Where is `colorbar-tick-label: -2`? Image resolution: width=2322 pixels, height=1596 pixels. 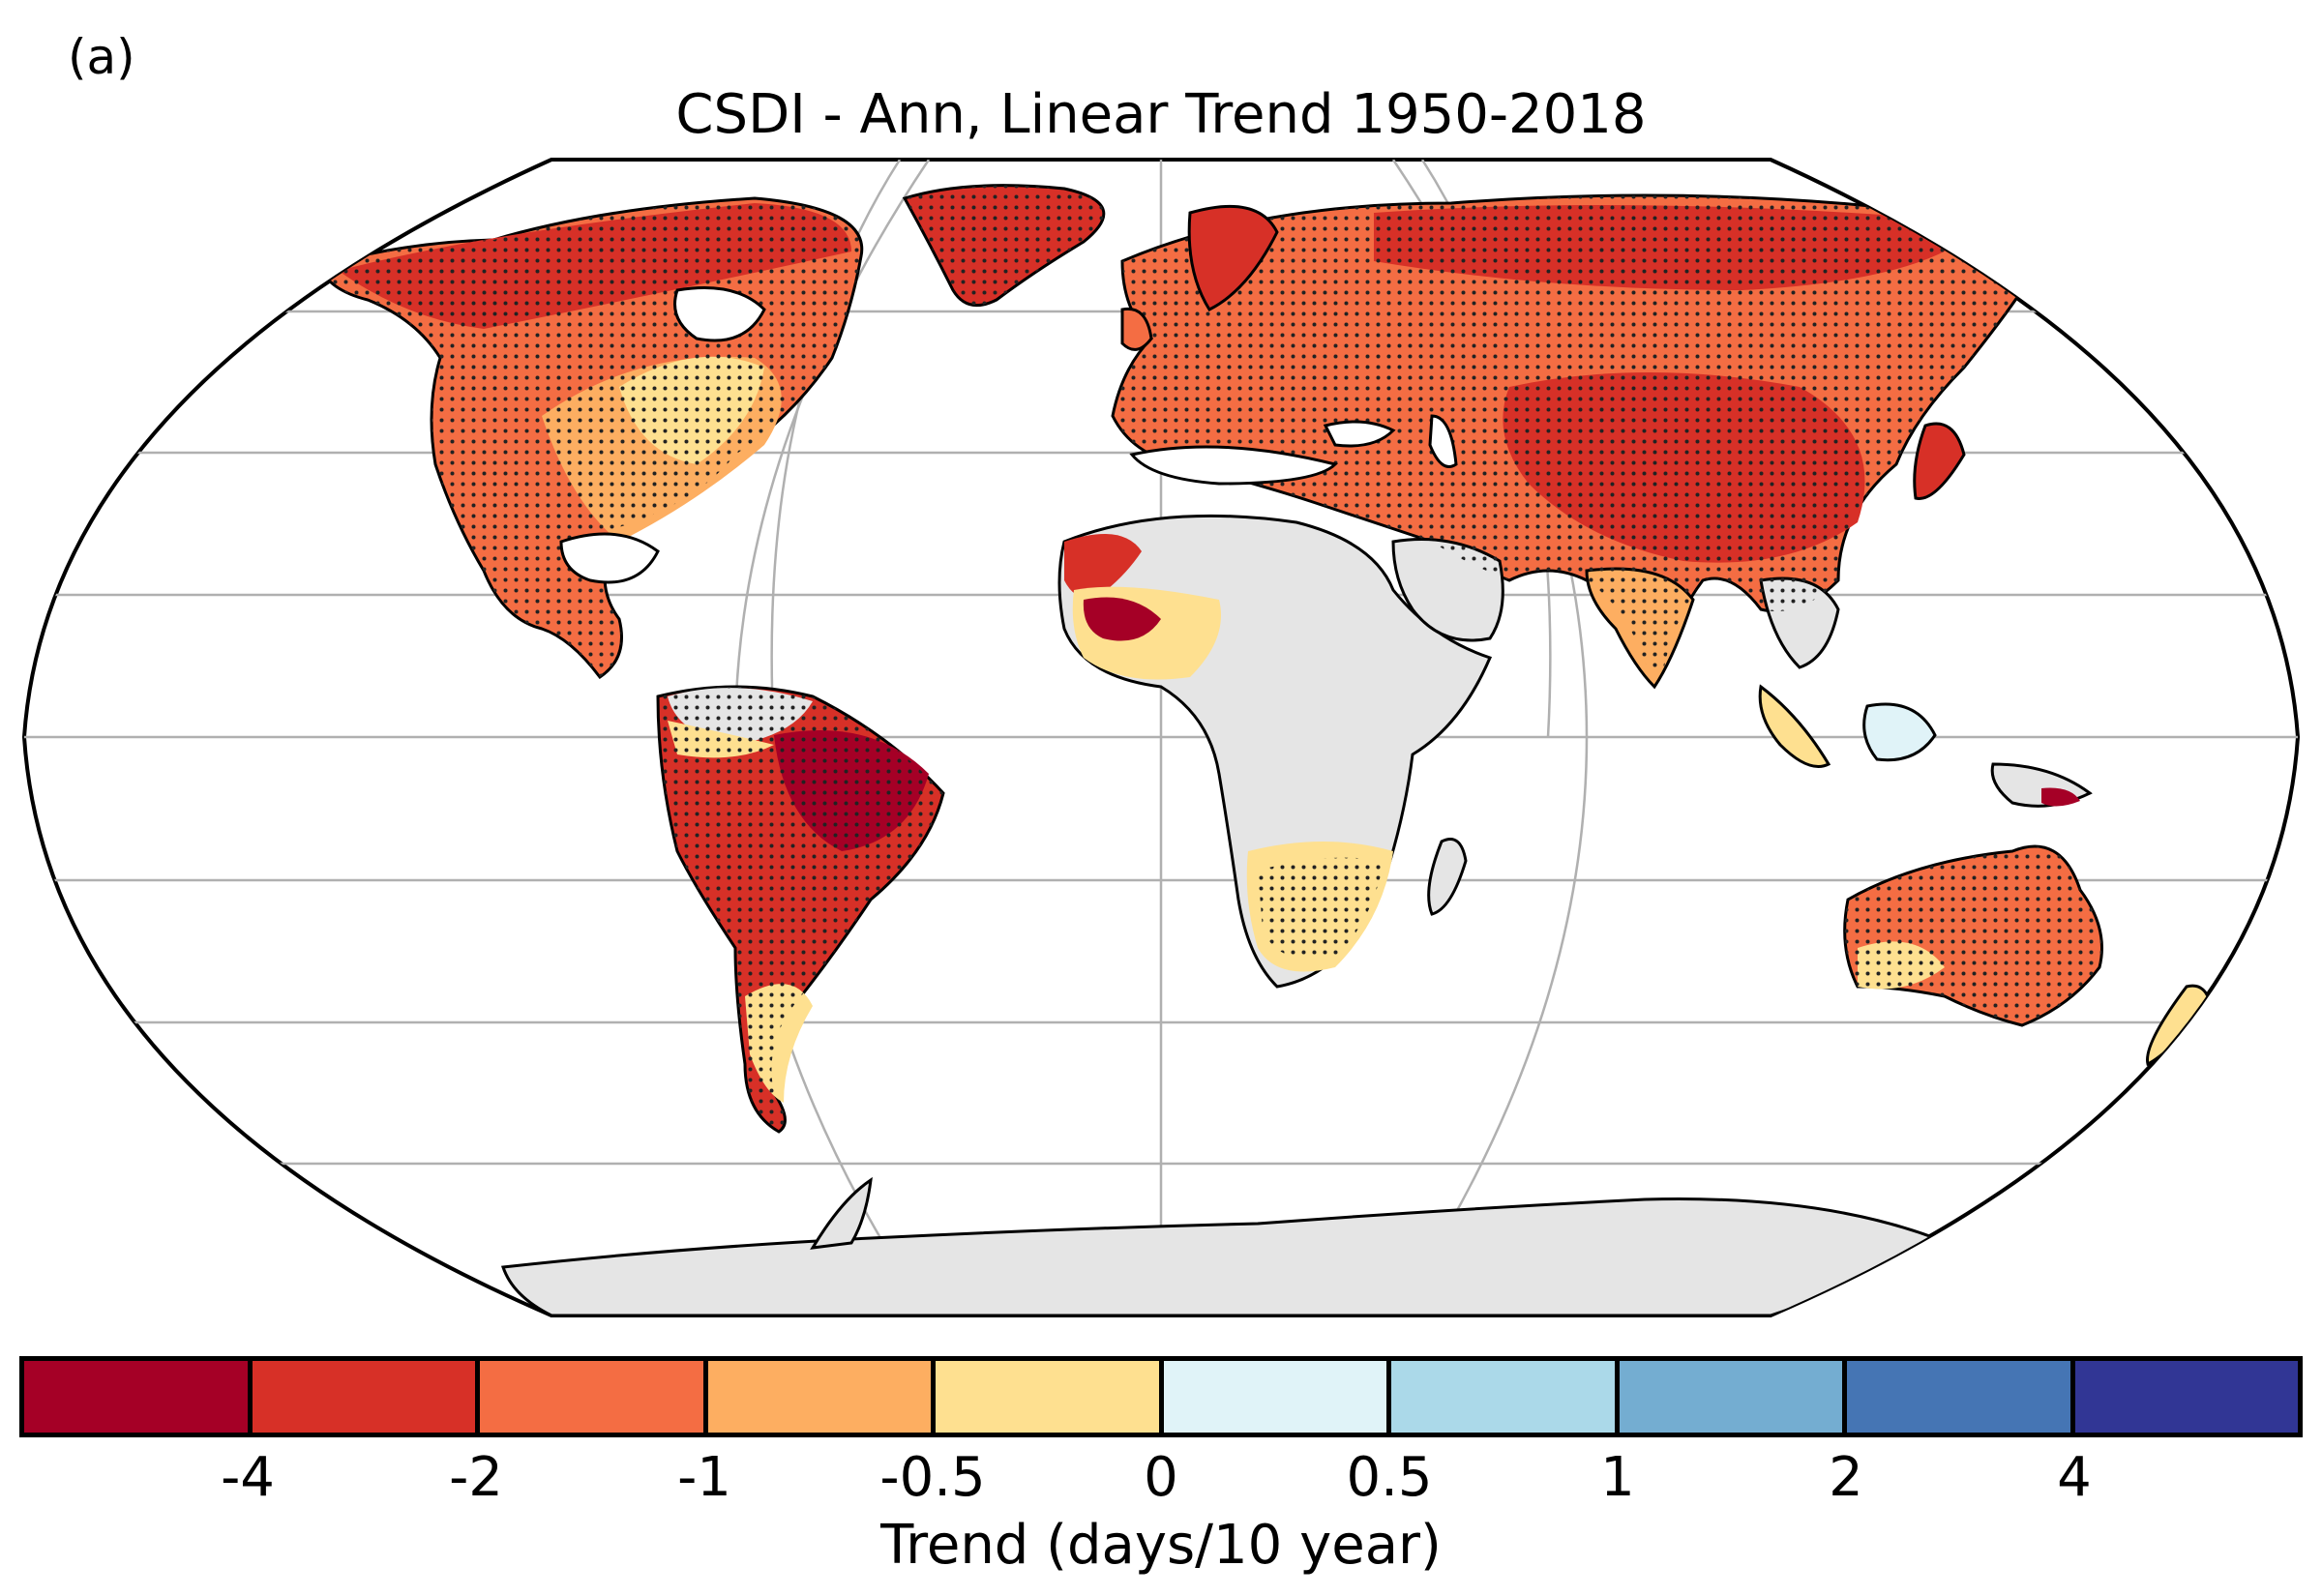 colorbar-tick-label: -2 is located at coordinates (476, 1477).